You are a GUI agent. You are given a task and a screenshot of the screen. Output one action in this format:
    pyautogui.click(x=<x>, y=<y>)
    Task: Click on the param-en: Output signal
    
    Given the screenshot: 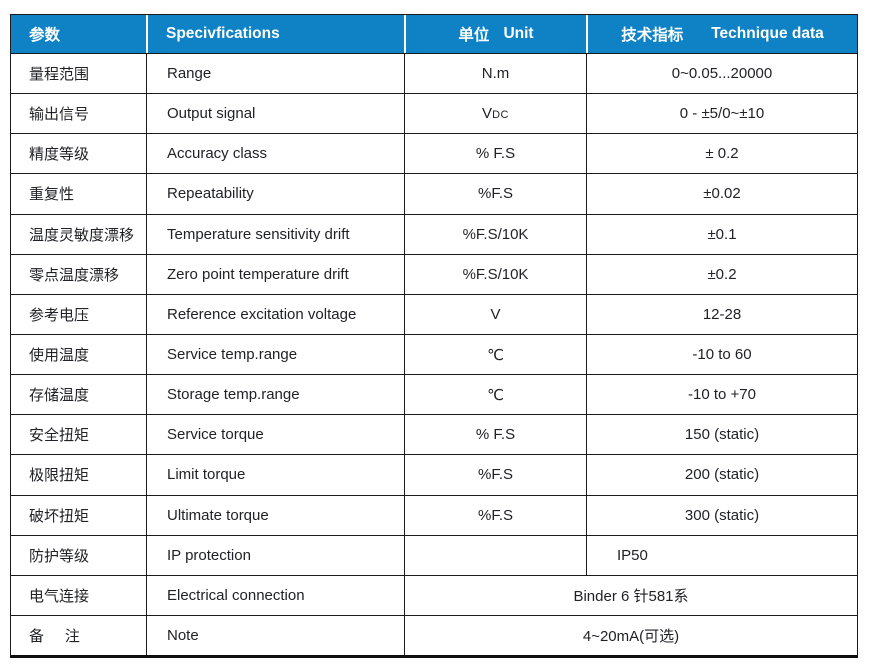 What is the action you would take?
    pyautogui.click(x=275, y=114)
    